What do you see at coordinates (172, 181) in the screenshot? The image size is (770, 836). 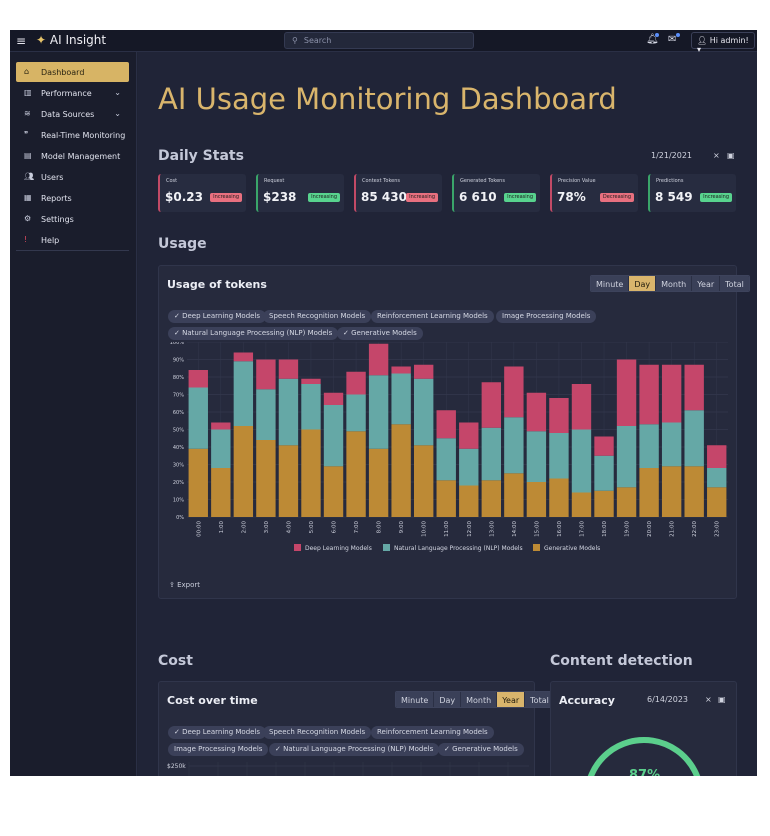 I see `stat-label: Cost` at bounding box center [172, 181].